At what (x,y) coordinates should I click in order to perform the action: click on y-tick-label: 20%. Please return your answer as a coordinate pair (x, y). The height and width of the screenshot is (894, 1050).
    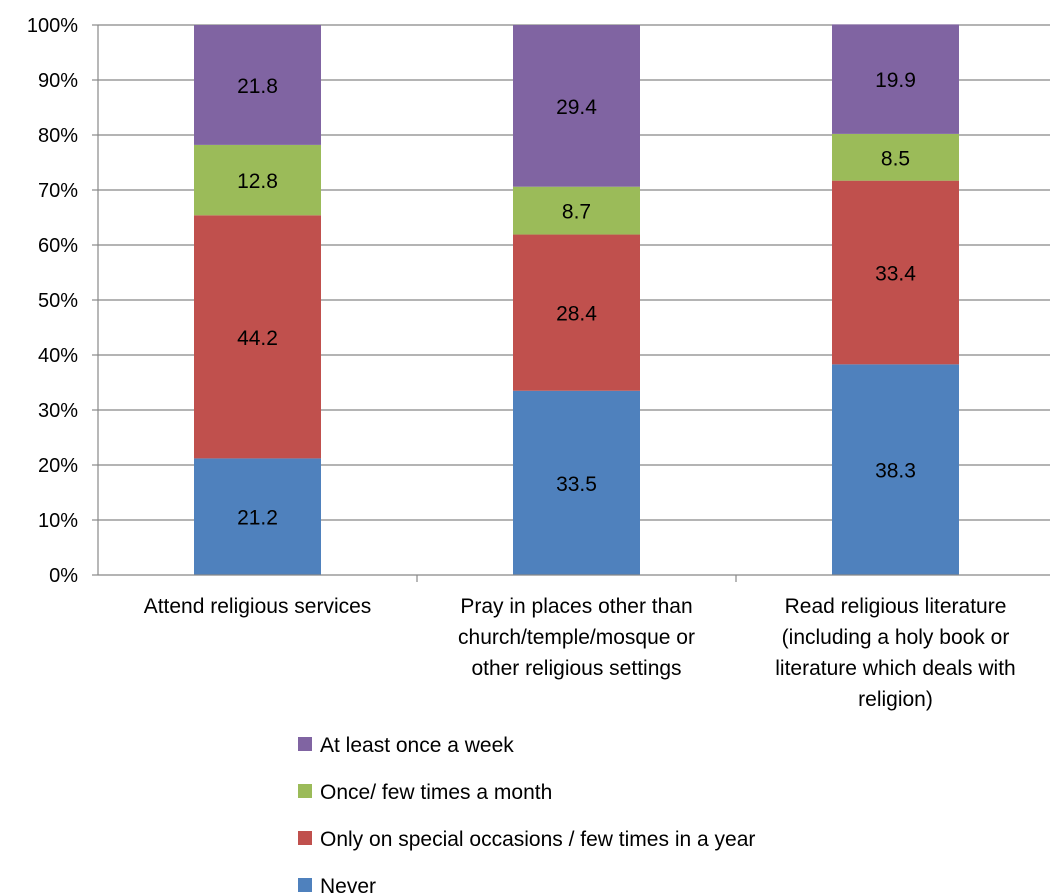
    Looking at the image, I should click on (58, 466).